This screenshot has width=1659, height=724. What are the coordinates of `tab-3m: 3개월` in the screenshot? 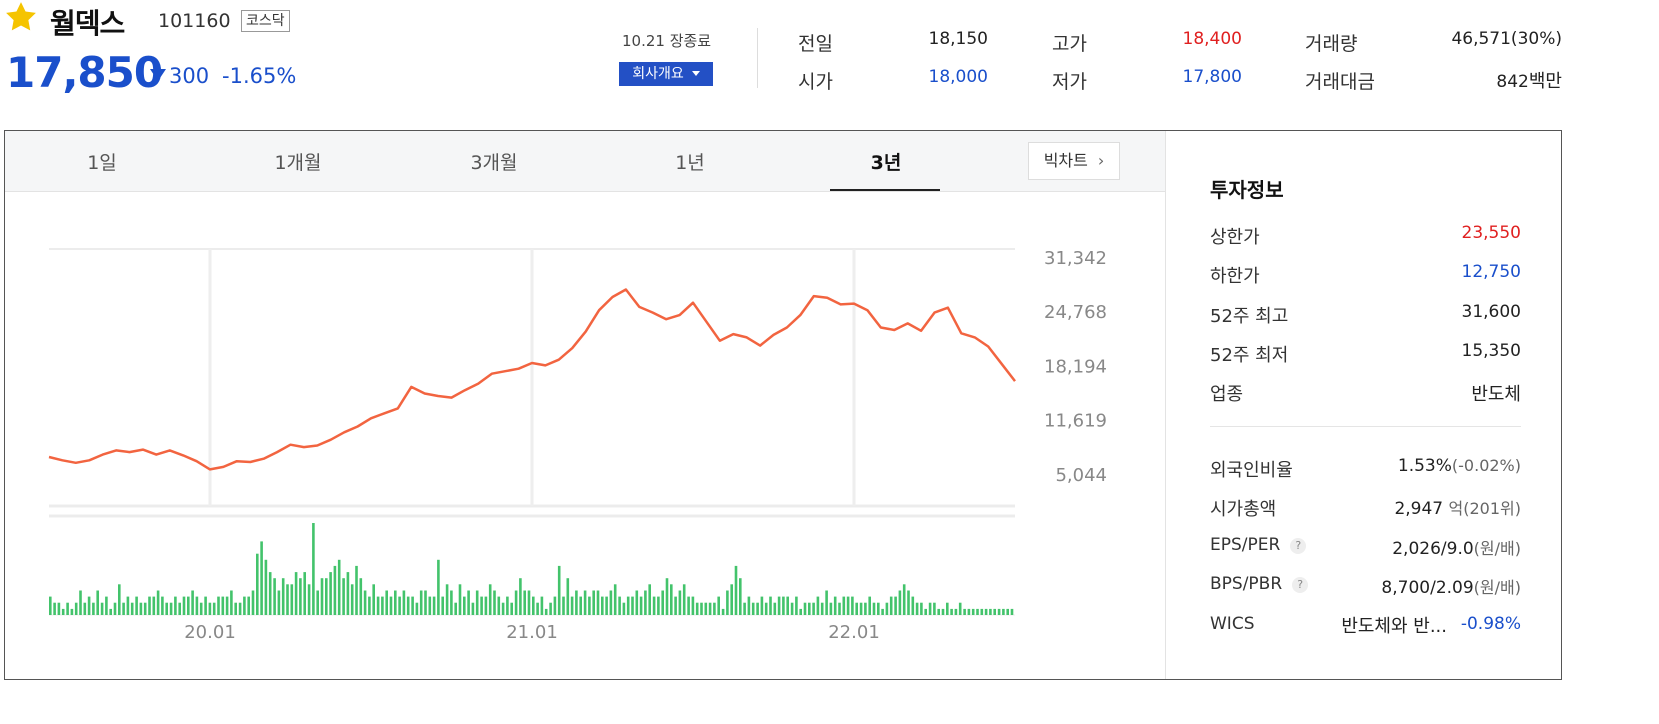 It's located at (494, 161).